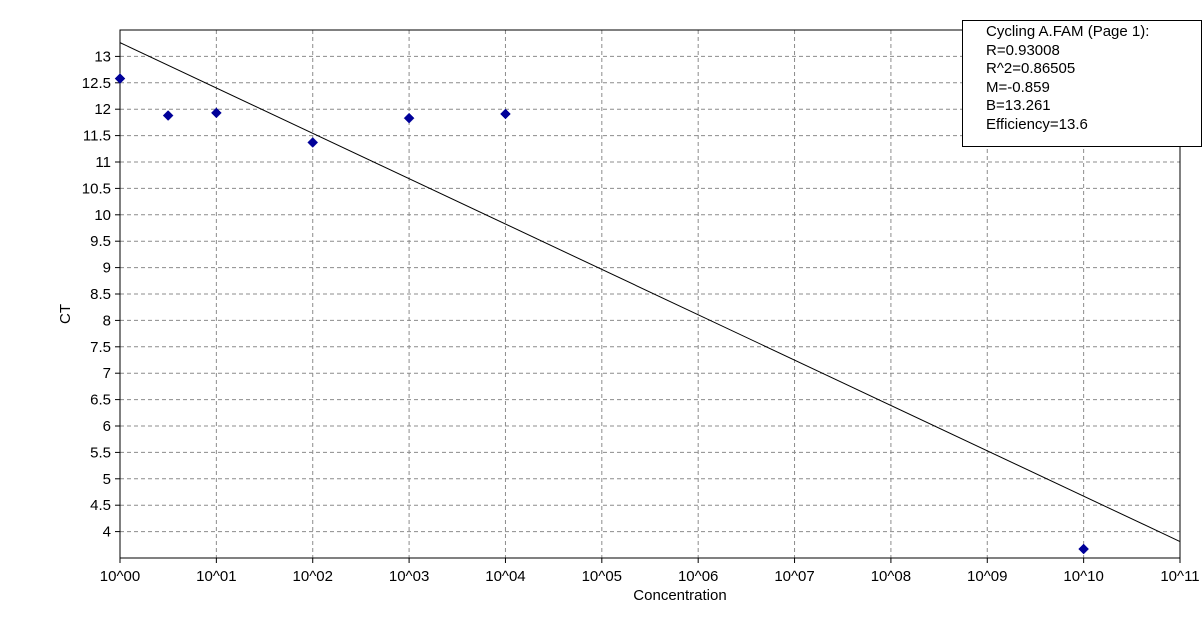  Describe the element at coordinates (1037, 124) in the screenshot. I see `stats-efficiency: Efficiency=13.6` at that location.